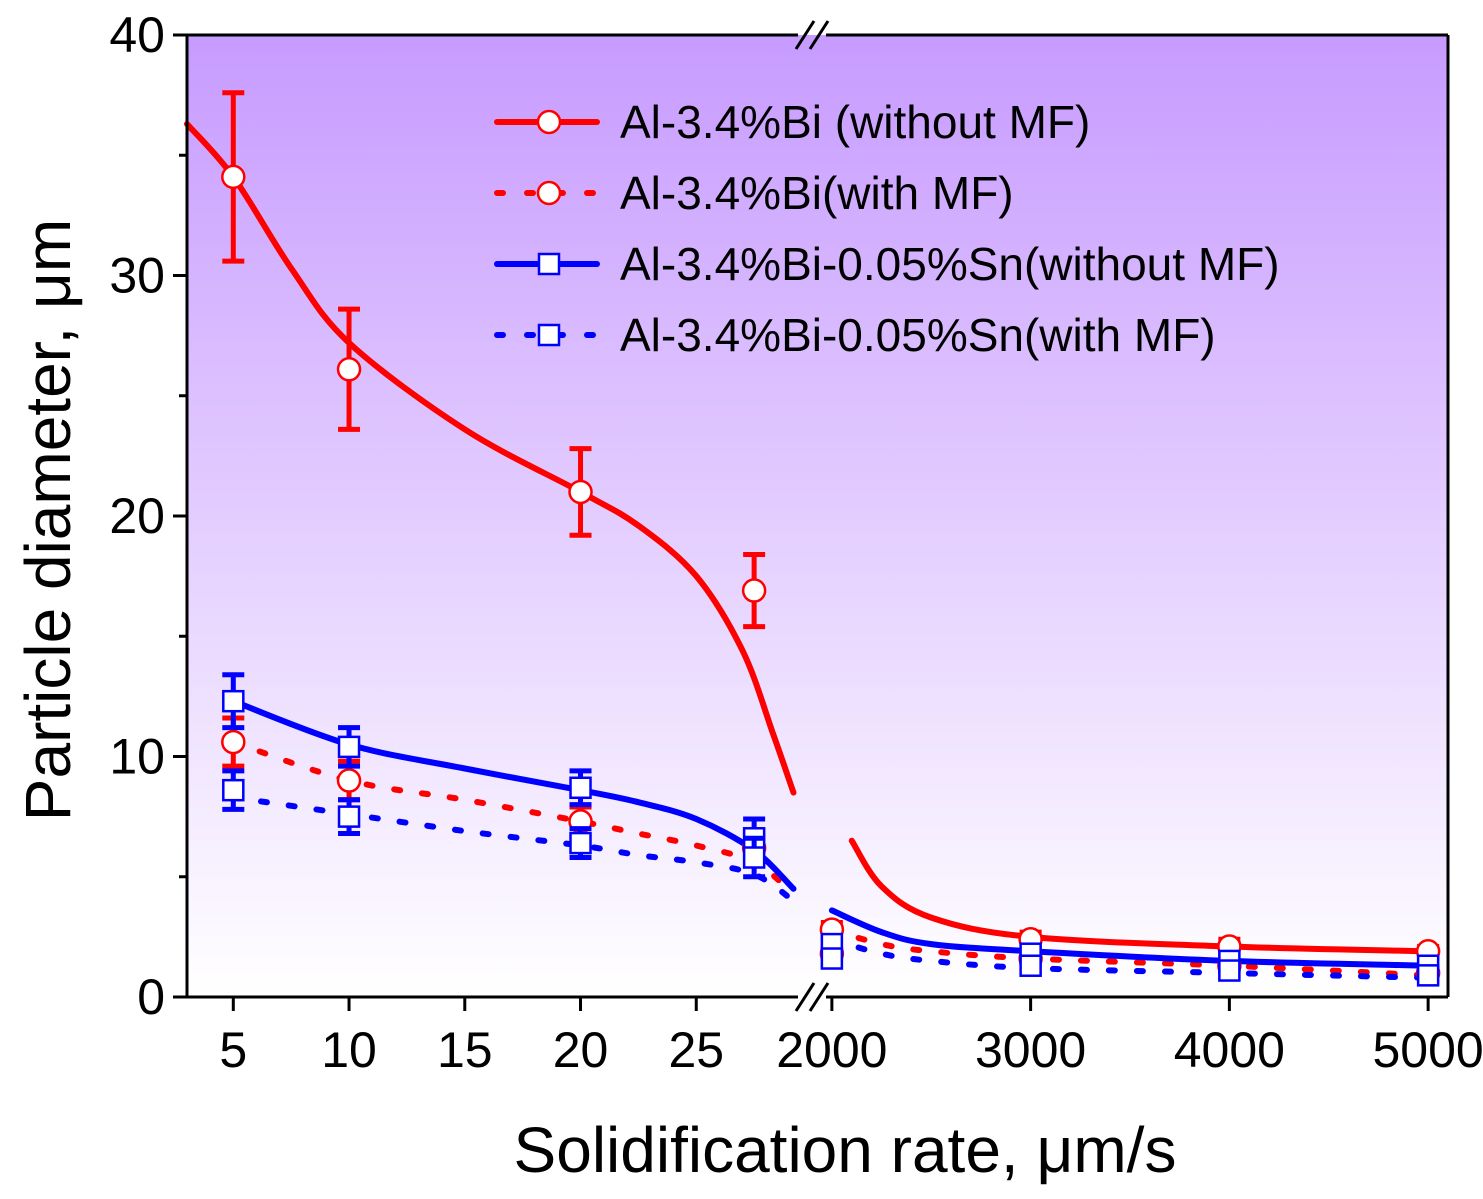 The image size is (1483, 1199). Describe the element at coordinates (855, 122) in the screenshot. I see `legend-item-al-3-4-bi-without-mf-label: Al-3.4%Bi (without MF)` at that location.